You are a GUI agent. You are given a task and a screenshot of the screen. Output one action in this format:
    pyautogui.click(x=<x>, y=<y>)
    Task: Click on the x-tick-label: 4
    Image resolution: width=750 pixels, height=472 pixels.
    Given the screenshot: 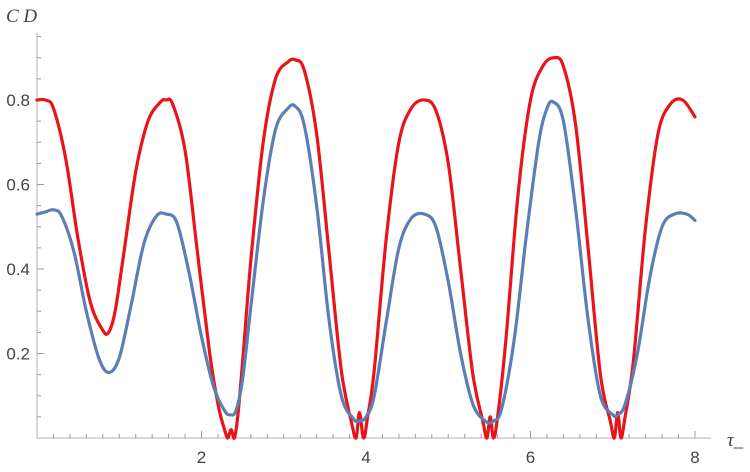 What is the action you would take?
    pyautogui.click(x=365, y=457)
    